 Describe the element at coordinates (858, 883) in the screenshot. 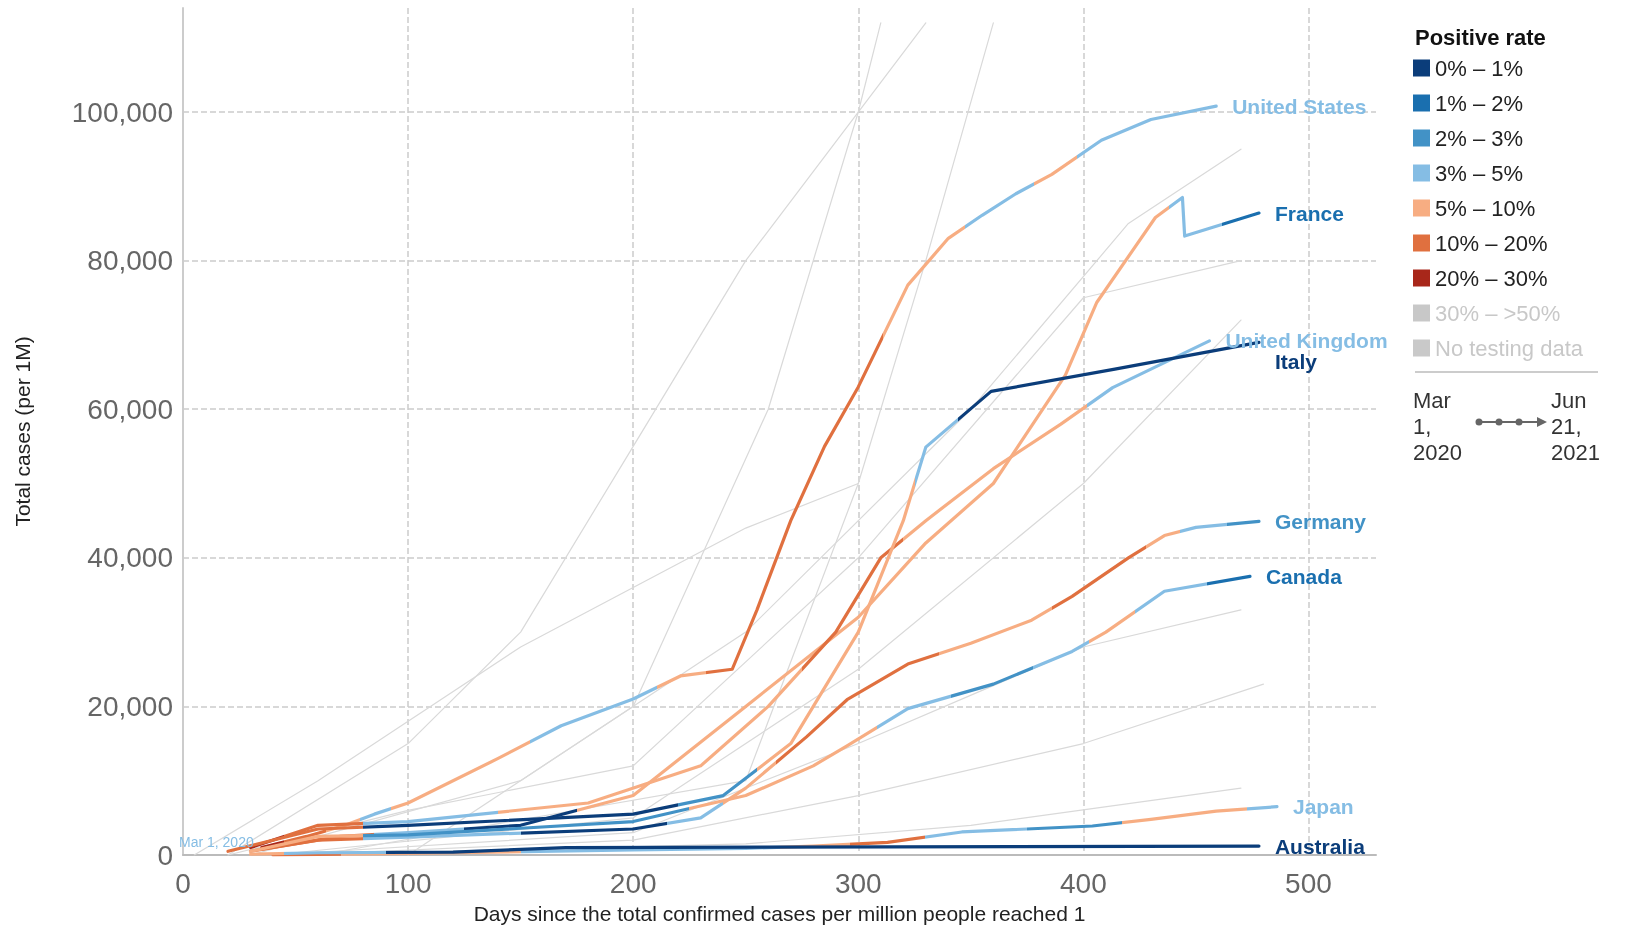

I see `x-tick-label: 300` at that location.